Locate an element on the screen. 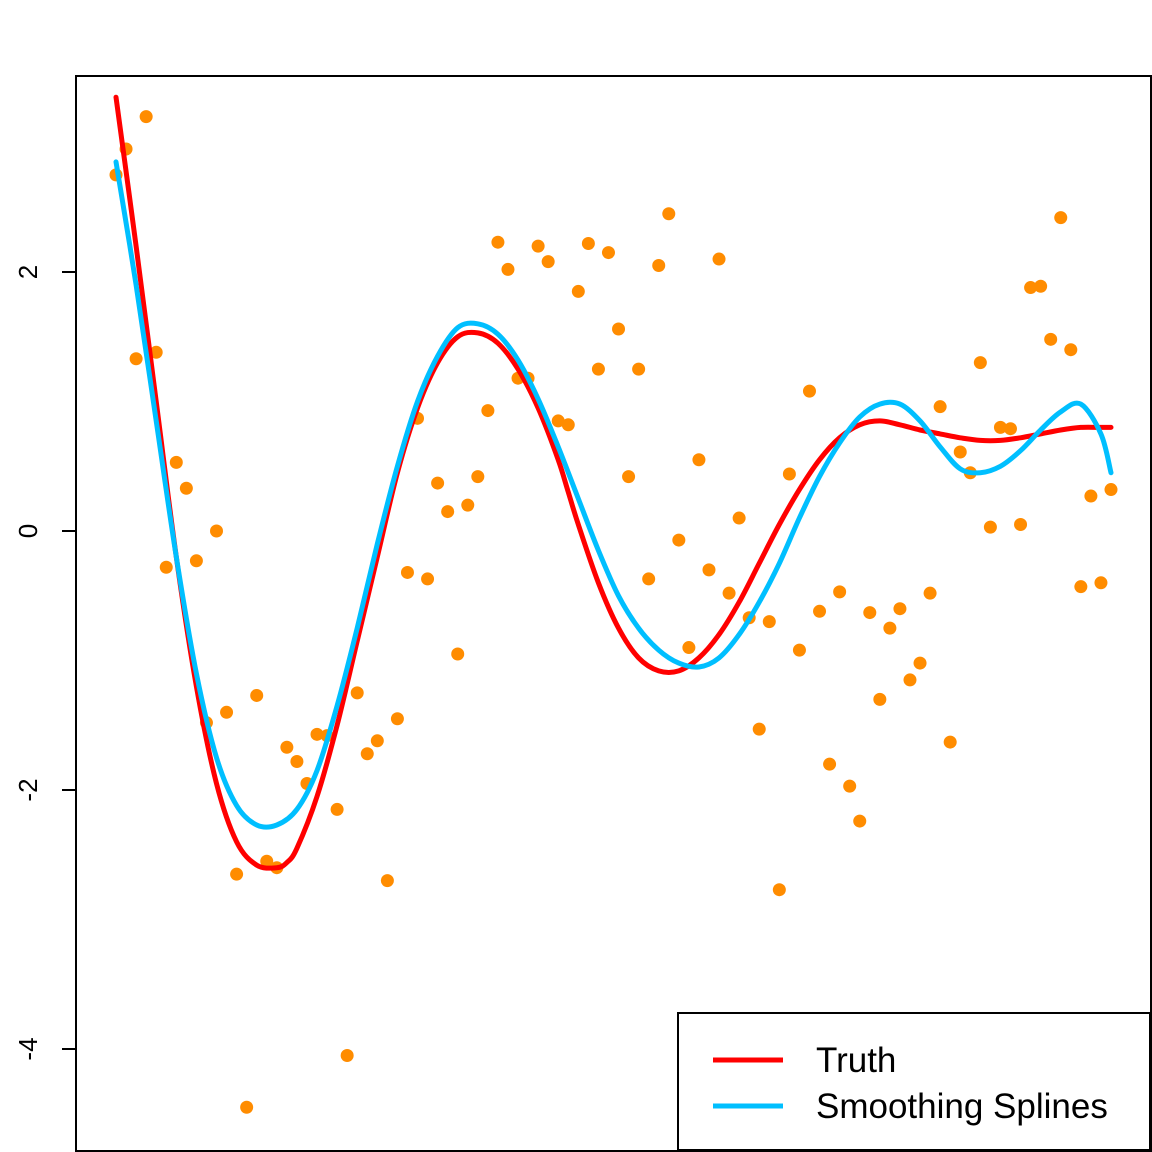  y-tick-label-1: -2 is located at coordinates (28, 789).